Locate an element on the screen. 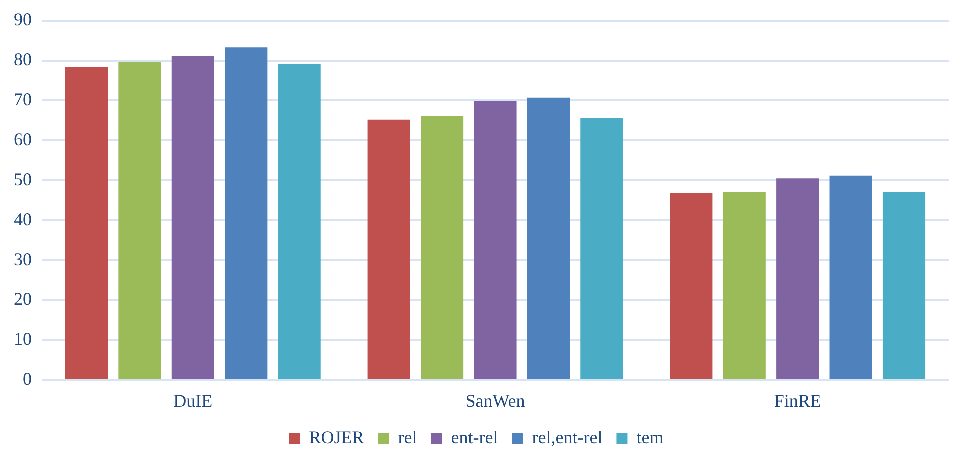 The image size is (957, 458). y-tick-label: 90 is located at coordinates (23, 20).